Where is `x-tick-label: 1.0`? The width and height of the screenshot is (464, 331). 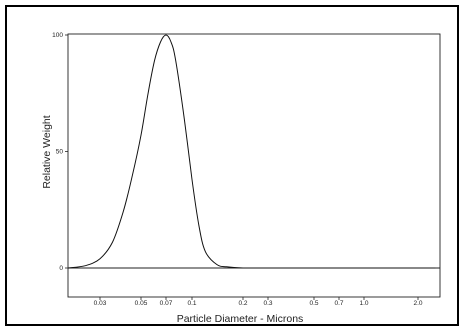 x-tick-label: 1.0 is located at coordinates (363, 303).